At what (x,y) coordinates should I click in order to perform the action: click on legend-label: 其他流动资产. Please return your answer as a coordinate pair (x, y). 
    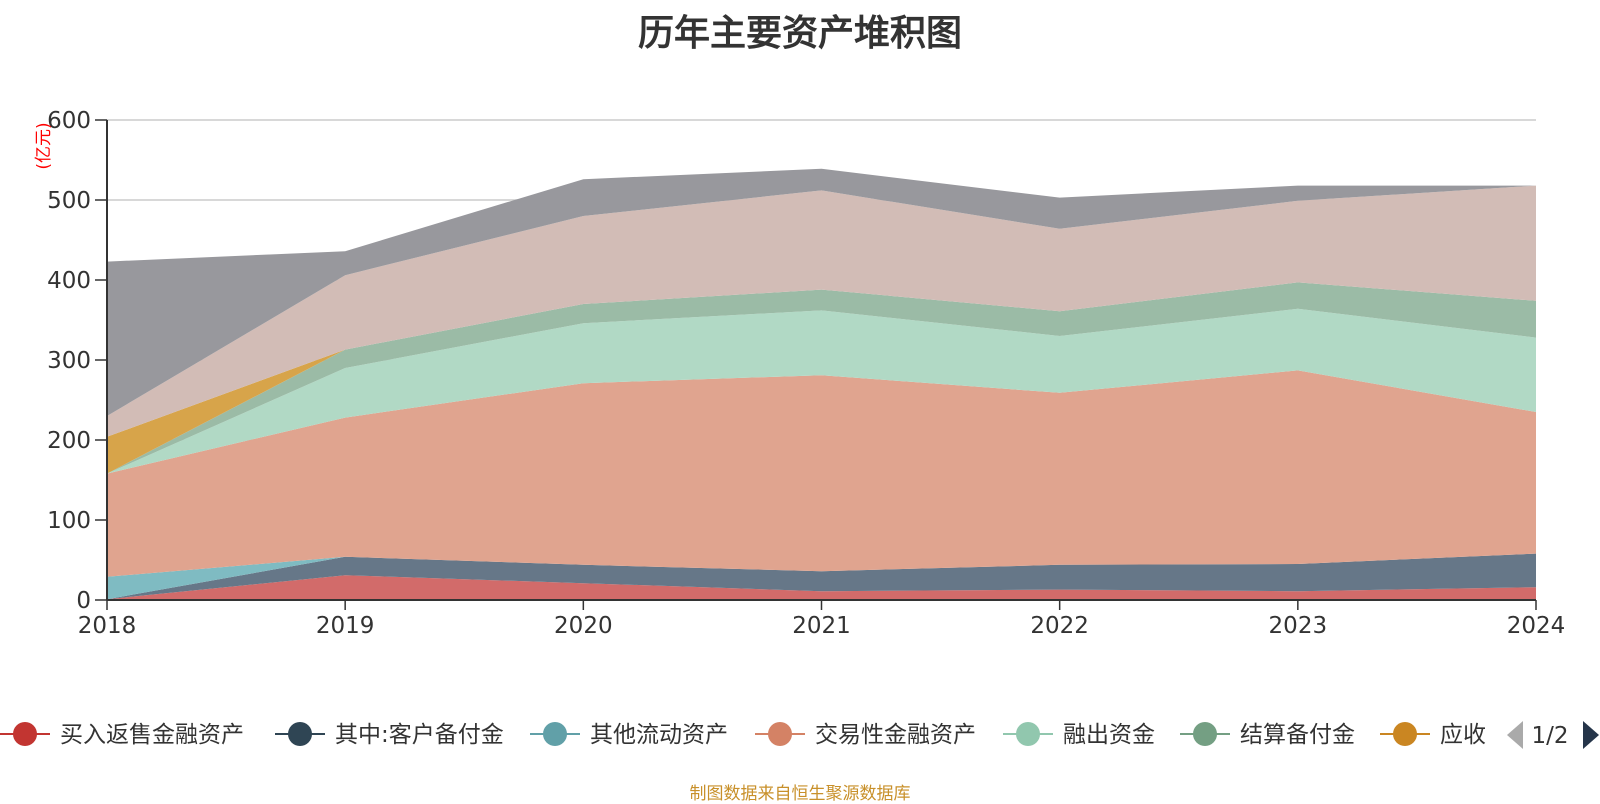
    Looking at the image, I should click on (659, 735).